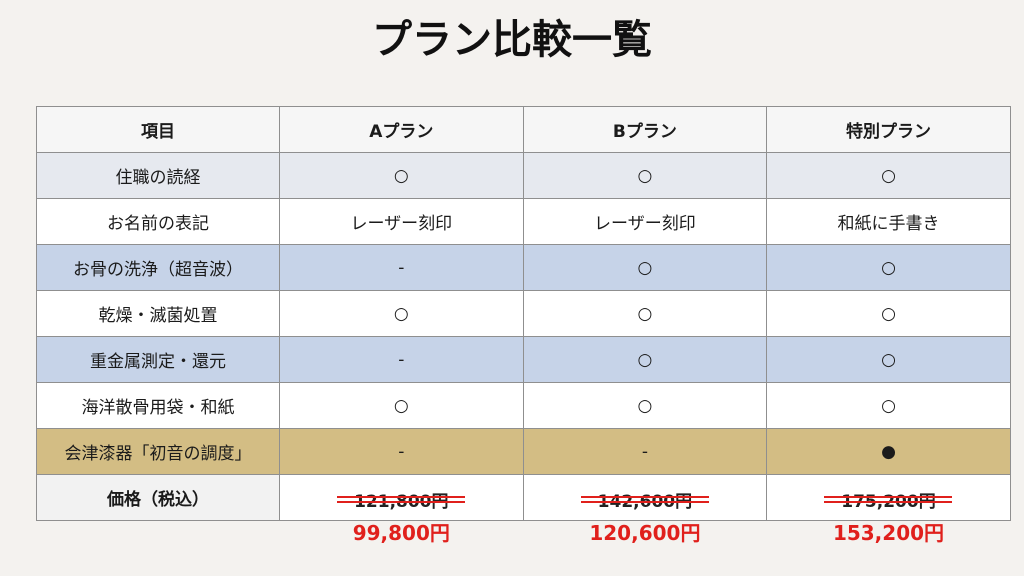 This screenshot has height=576, width=1024. I want to click on new-price: 153,200円, so click(888, 533).